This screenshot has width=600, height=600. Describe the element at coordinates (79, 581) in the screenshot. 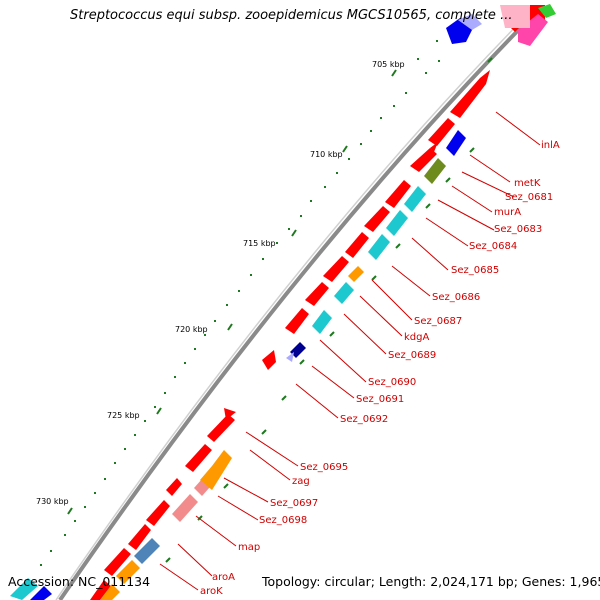

I see `accession-text: Accession: NC_011134` at that location.